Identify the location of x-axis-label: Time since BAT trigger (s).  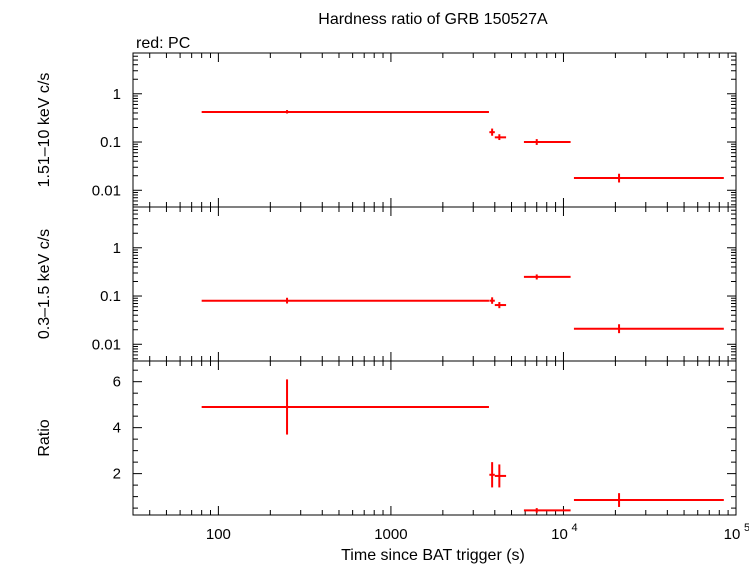
(433, 555).